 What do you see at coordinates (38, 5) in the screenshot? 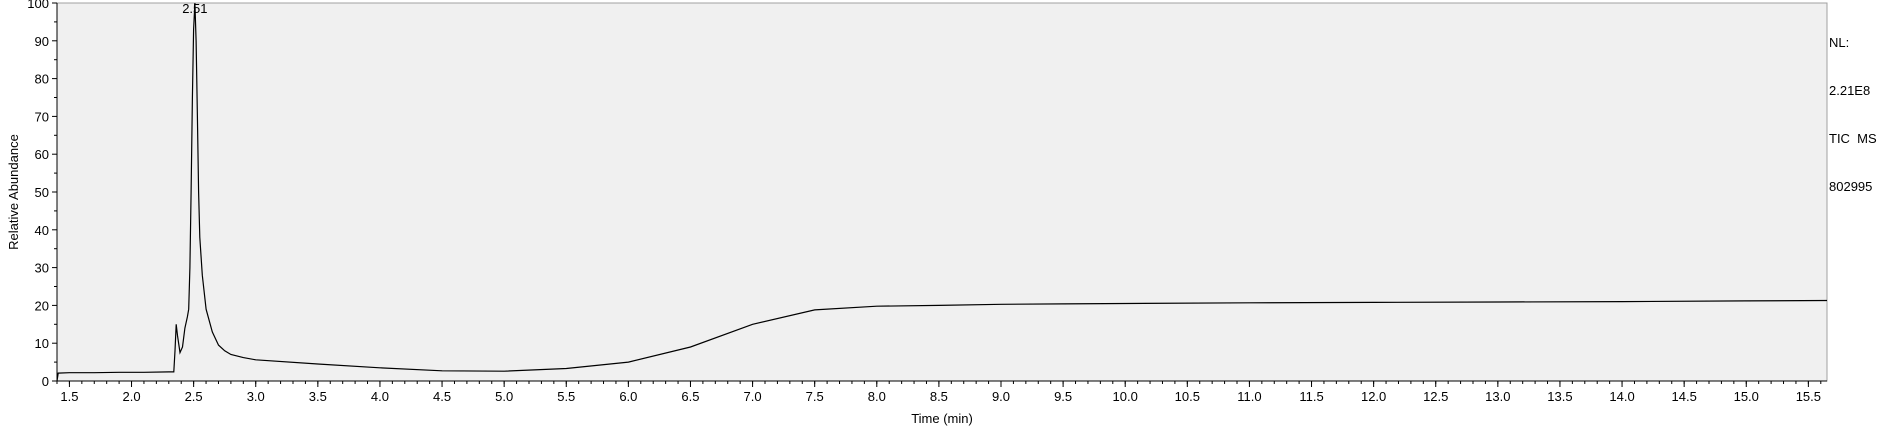
I see `y-tick-label: 100` at bounding box center [38, 5].